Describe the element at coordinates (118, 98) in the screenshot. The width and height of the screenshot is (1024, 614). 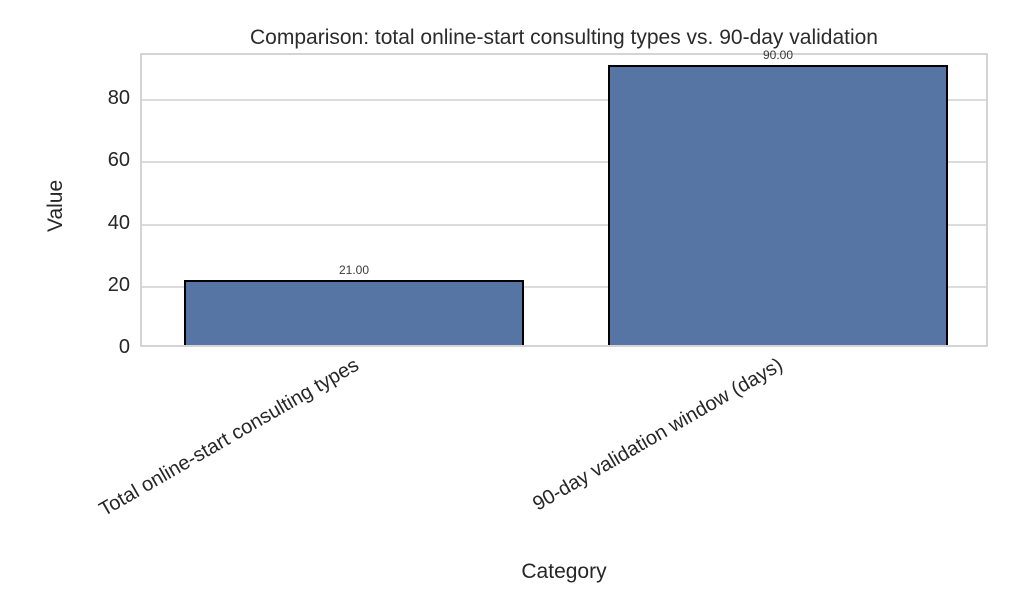
I see `y-tick-label-80: 80` at that location.